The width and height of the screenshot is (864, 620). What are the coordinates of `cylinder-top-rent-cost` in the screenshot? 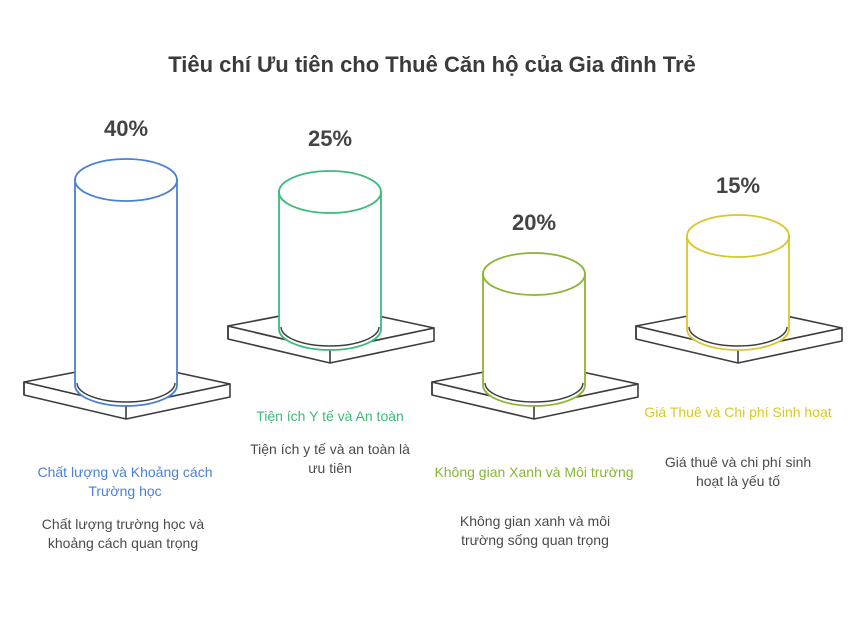 It's located at (738, 236).